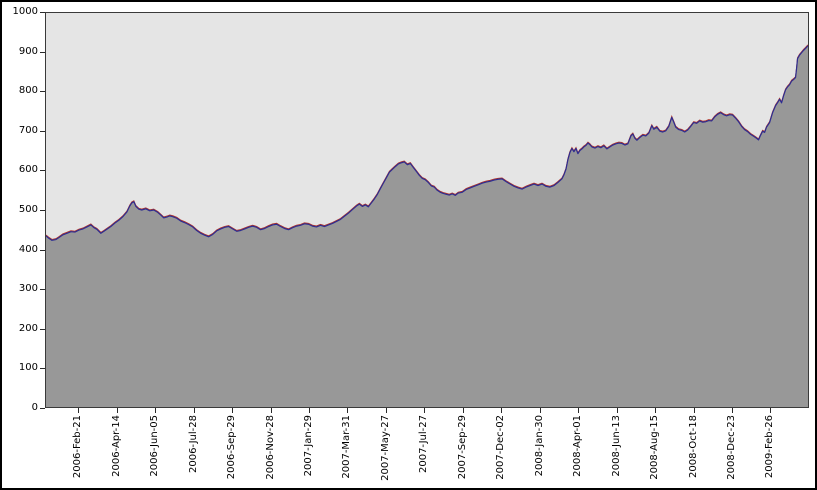  I want to click on y-tick-label: 500, so click(28, 209).